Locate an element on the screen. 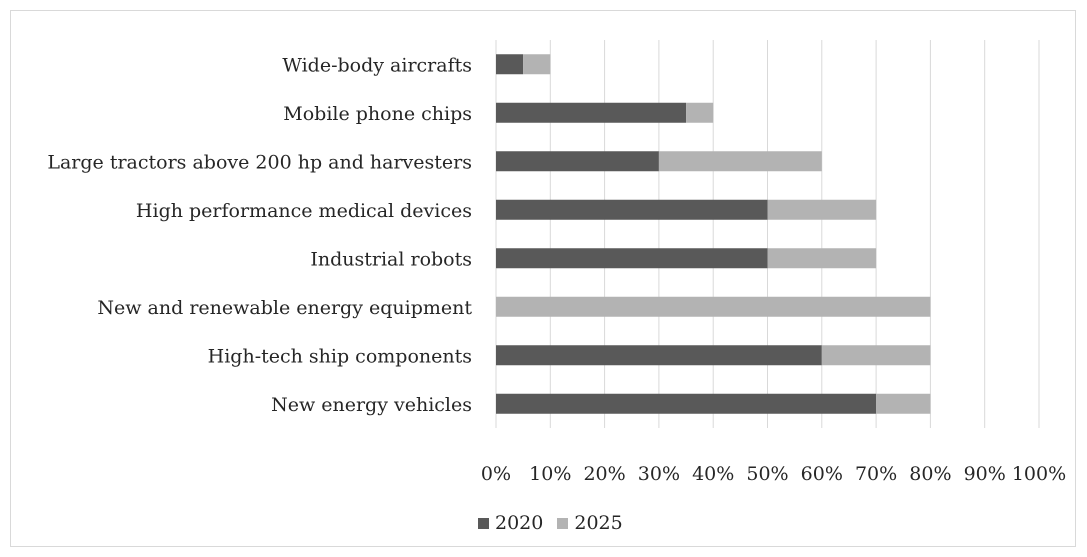 The height and width of the screenshot is (557, 1087). x-tick-label: 100% is located at coordinates (1039, 474).